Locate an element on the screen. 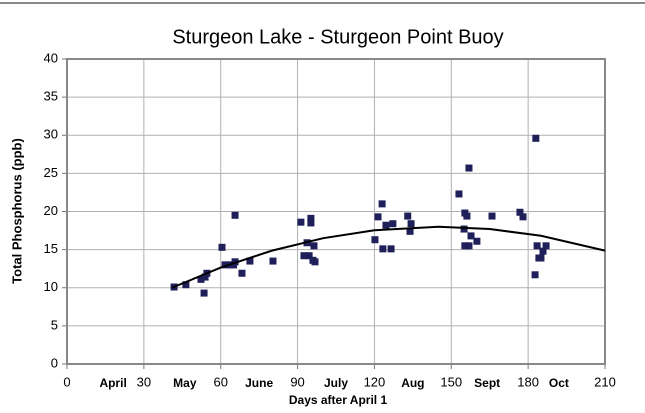  x-axis-label: Days after April 1 is located at coordinates (338, 400).